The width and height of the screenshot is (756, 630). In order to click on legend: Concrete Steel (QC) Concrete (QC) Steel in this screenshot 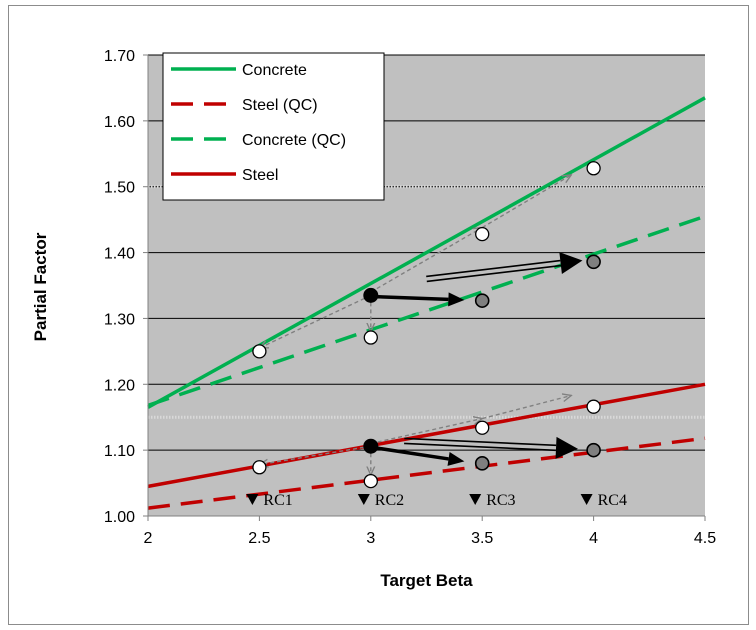, I will do `click(273, 126)`.